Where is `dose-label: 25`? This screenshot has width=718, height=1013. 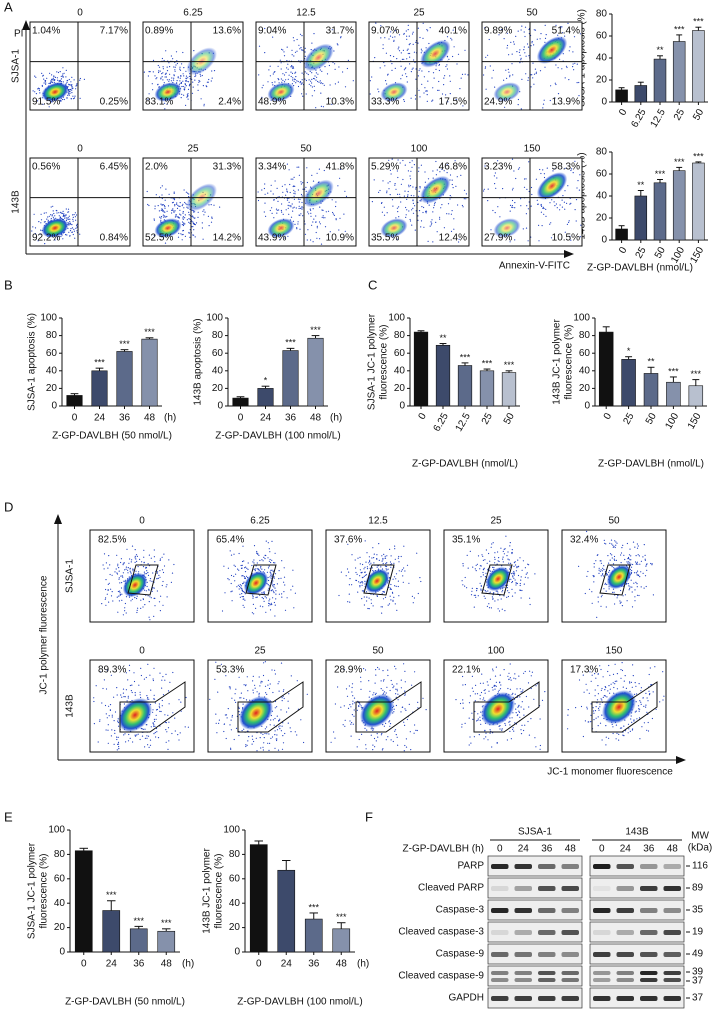
dose-label: 25 is located at coordinates (419, 13).